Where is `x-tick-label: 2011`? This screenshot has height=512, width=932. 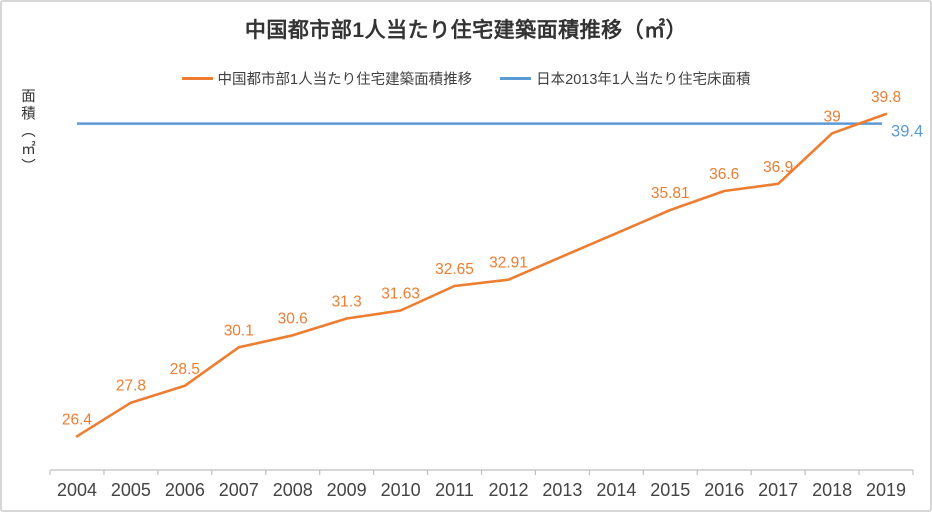 x-tick-label: 2011 is located at coordinates (454, 490).